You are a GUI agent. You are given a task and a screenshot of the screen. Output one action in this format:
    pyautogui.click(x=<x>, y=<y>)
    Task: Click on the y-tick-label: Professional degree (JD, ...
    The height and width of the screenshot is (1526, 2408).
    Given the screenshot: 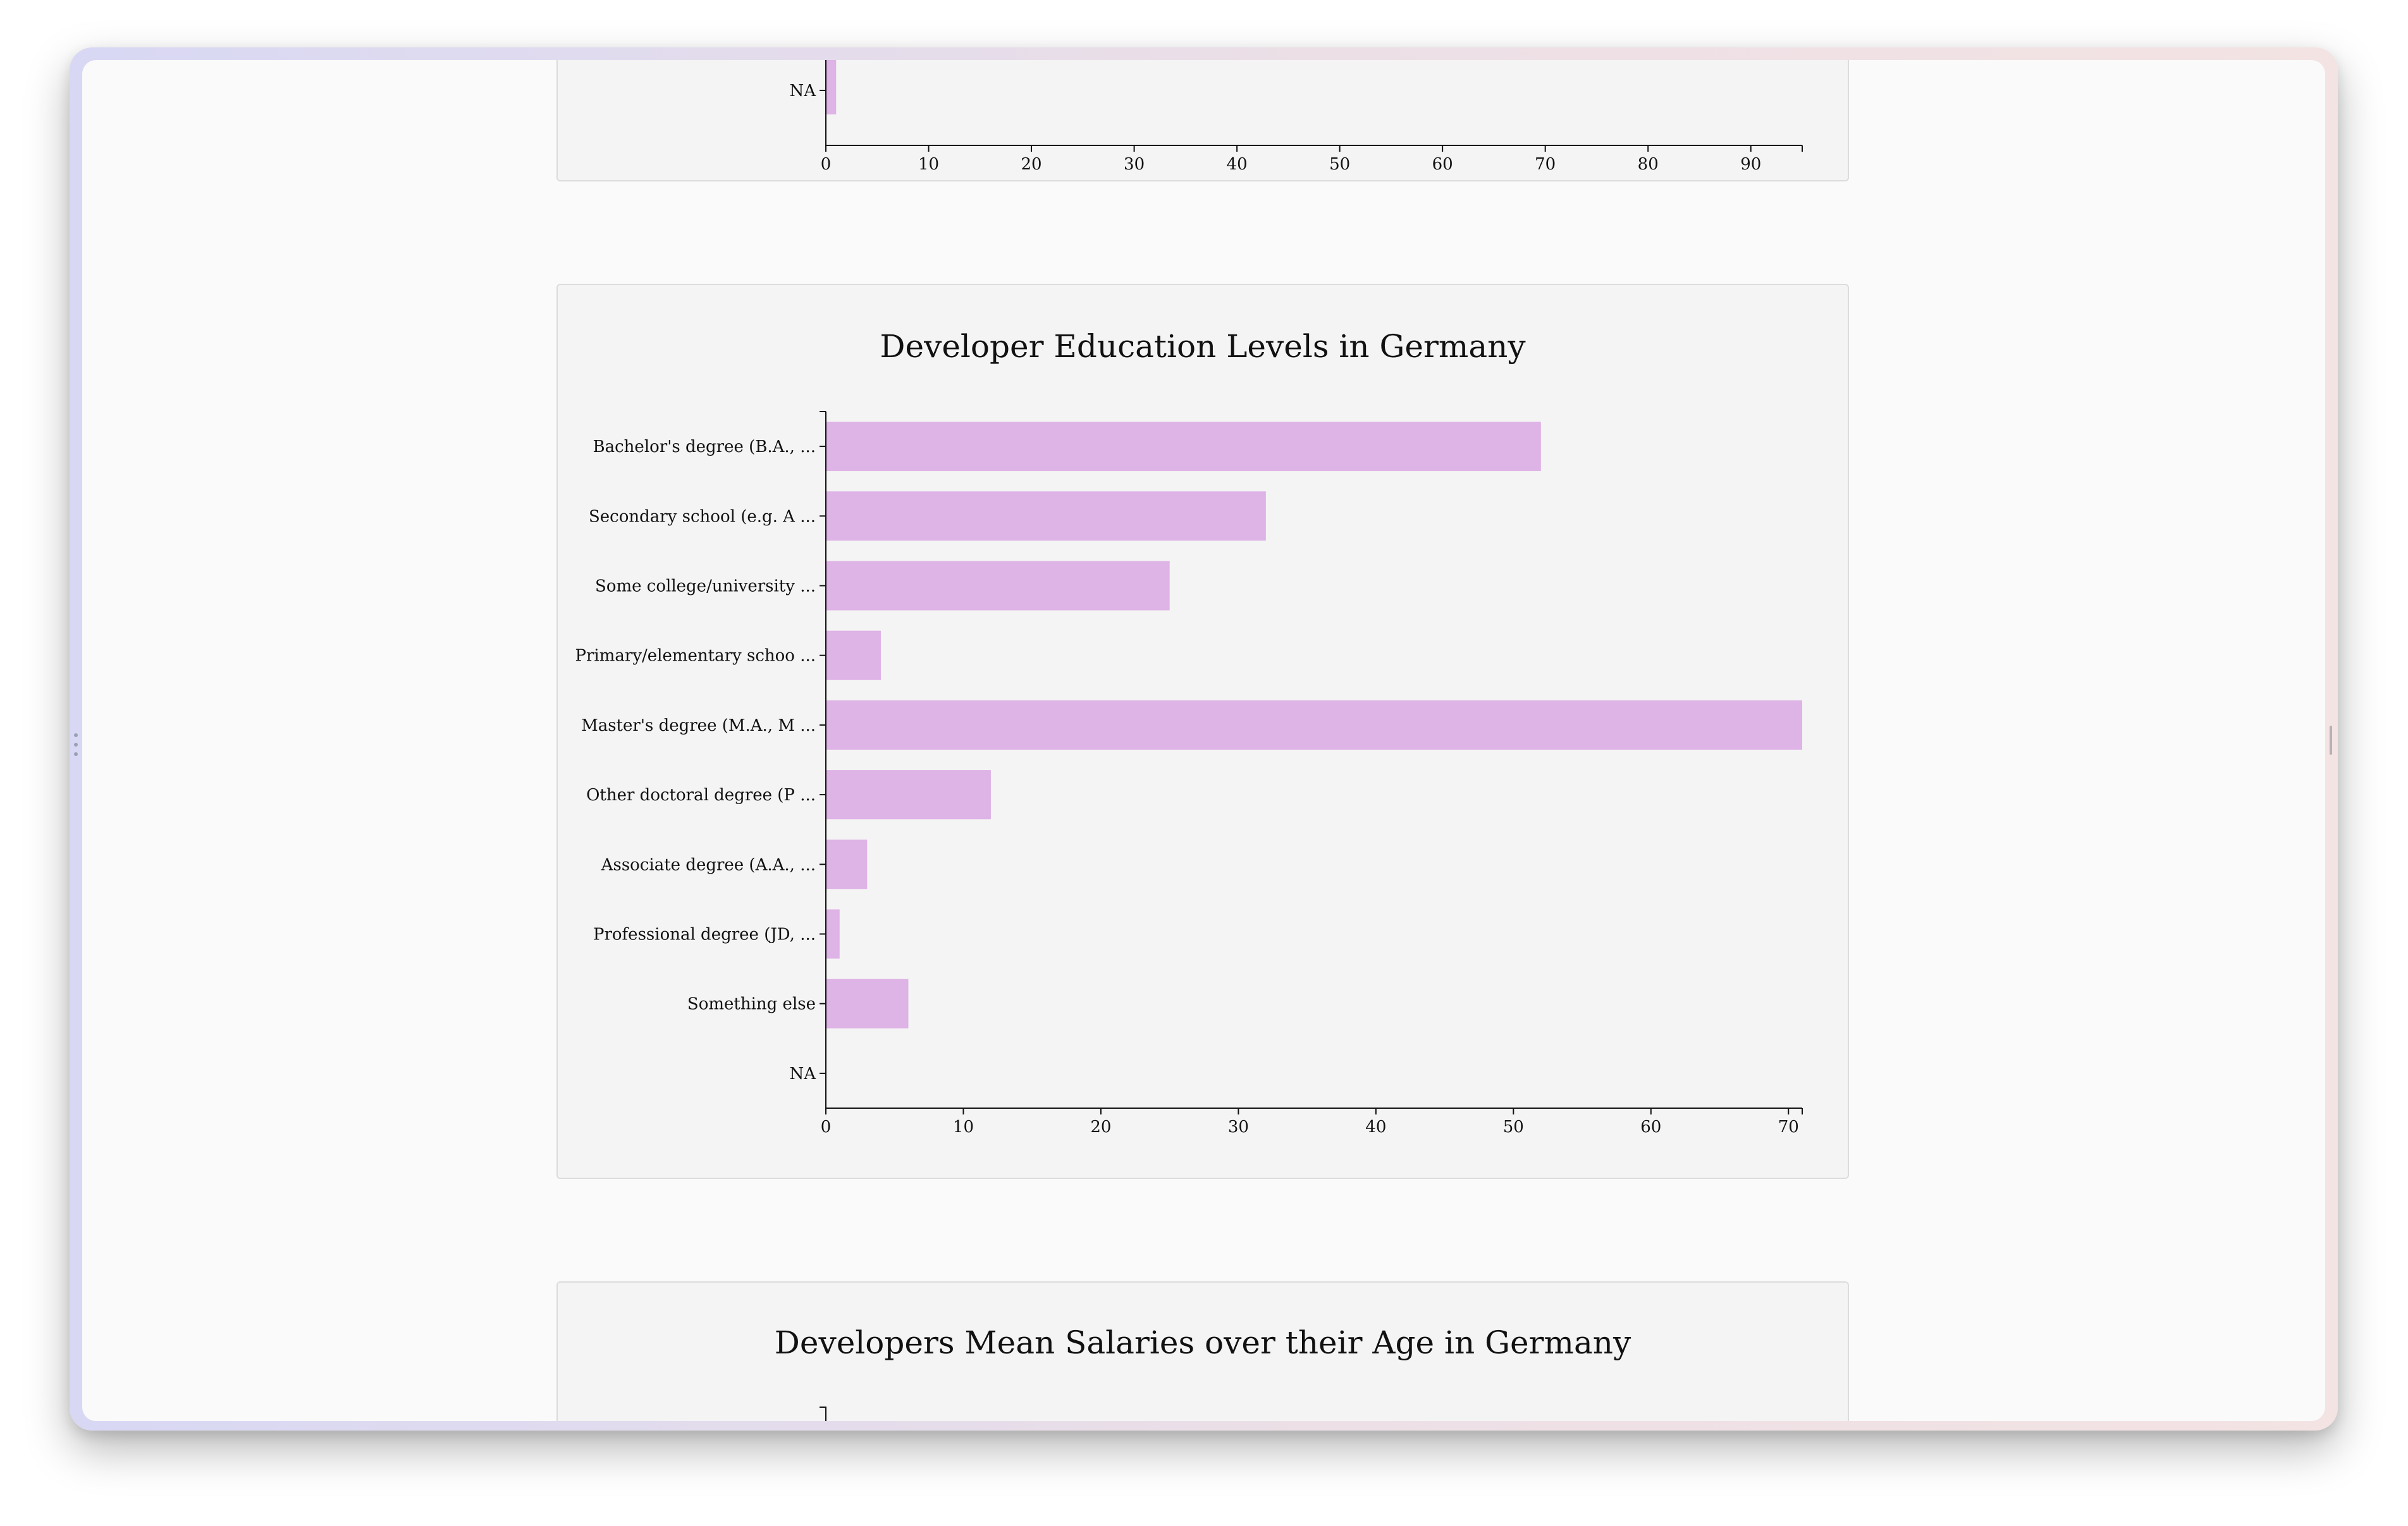 What is the action you would take?
    pyautogui.click(x=704, y=934)
    